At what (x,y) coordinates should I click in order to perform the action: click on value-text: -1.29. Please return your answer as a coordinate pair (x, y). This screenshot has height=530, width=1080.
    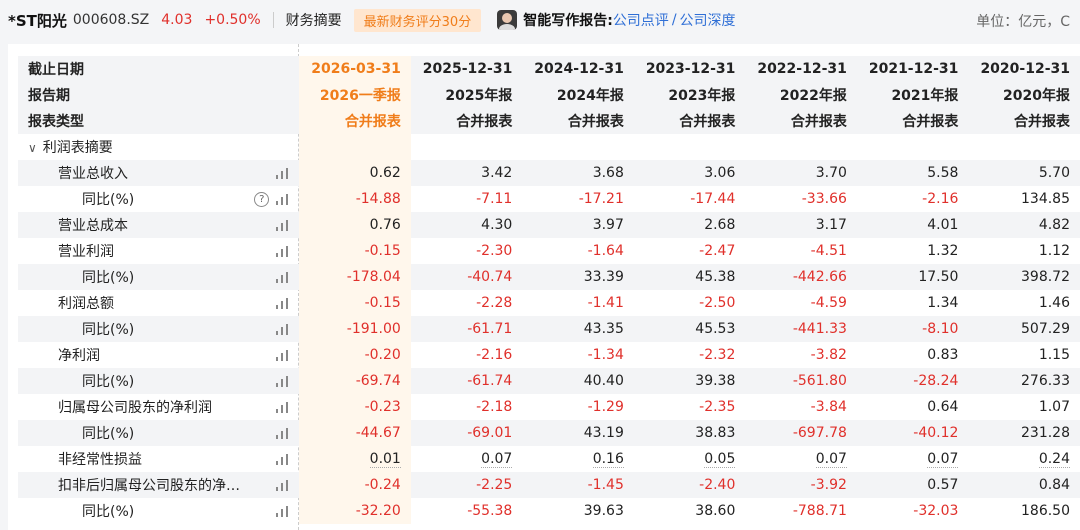
    Looking at the image, I should click on (605, 407).